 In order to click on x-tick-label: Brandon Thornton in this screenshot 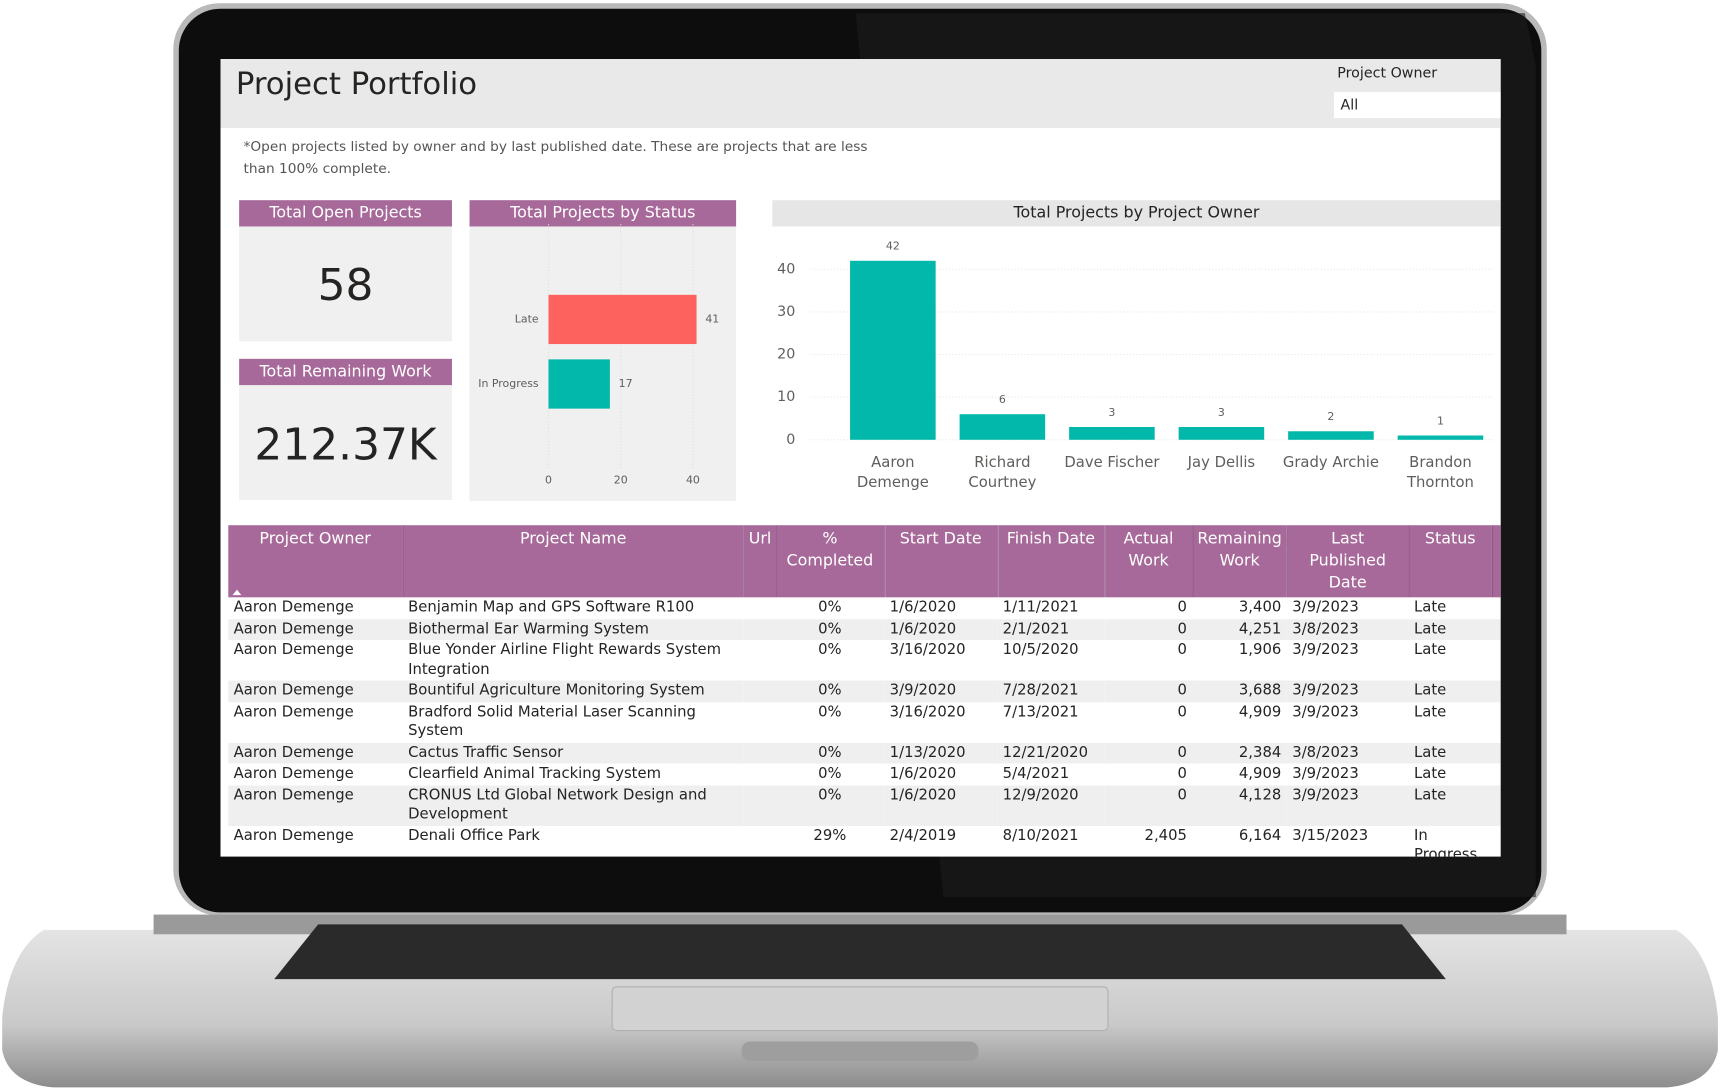, I will do `click(1440, 473)`.